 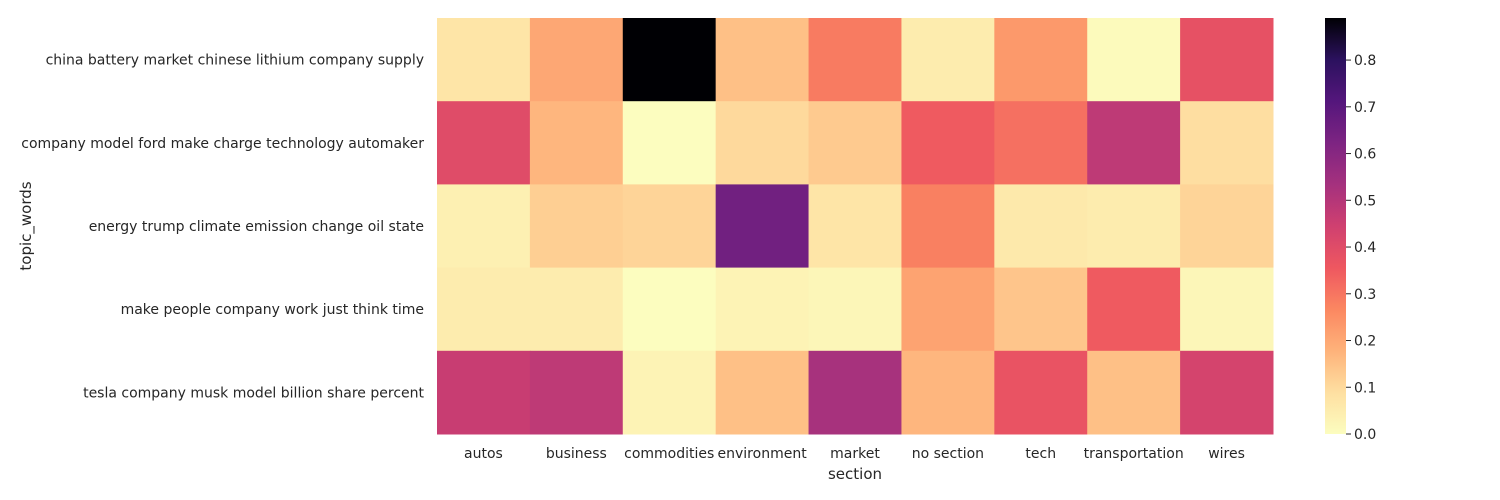 I want to click on colorbar-tick-label: 0.1, so click(x=1365, y=388).